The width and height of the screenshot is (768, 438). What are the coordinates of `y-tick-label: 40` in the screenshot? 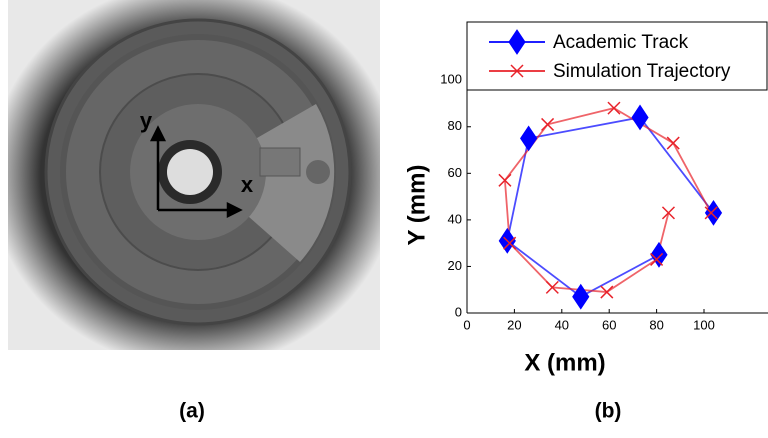 It's located at (455, 218).